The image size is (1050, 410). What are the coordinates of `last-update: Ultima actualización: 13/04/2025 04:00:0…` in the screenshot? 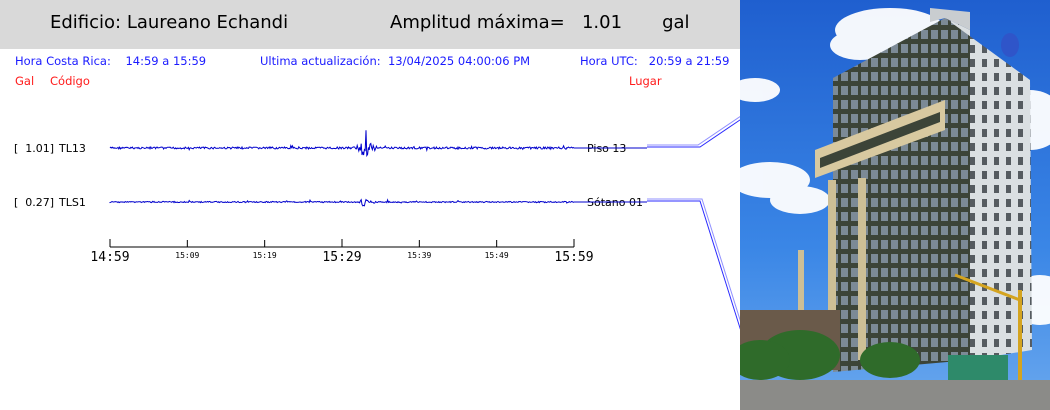 It's located at (395, 61).